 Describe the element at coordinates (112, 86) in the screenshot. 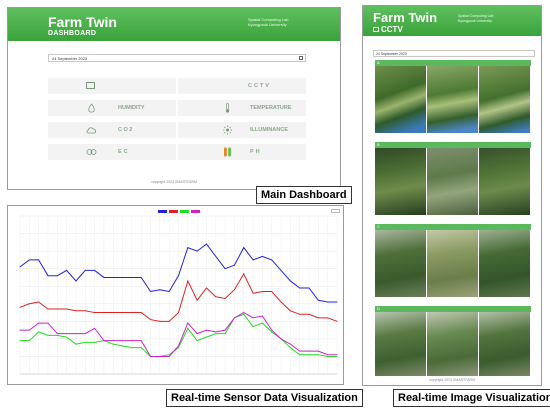

I see `tile-cctv-monitor` at that location.